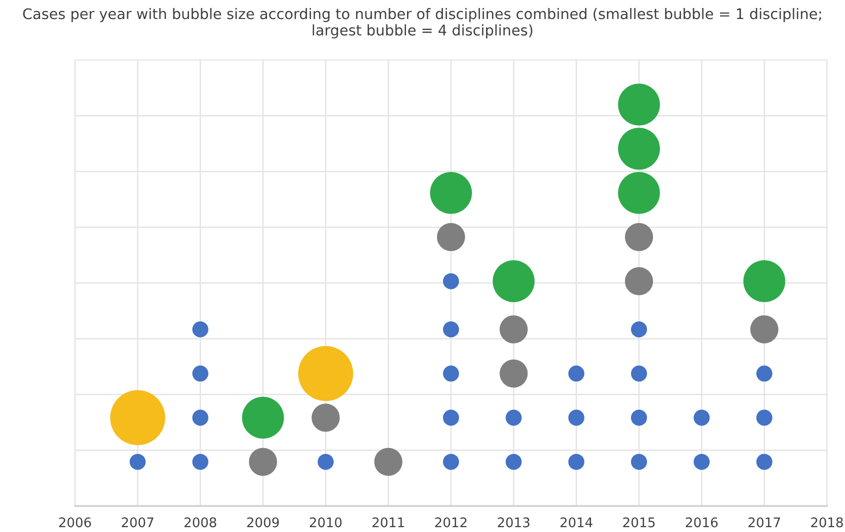 This screenshot has width=845, height=532. I want to click on x-tick-label: 2018, so click(827, 522).